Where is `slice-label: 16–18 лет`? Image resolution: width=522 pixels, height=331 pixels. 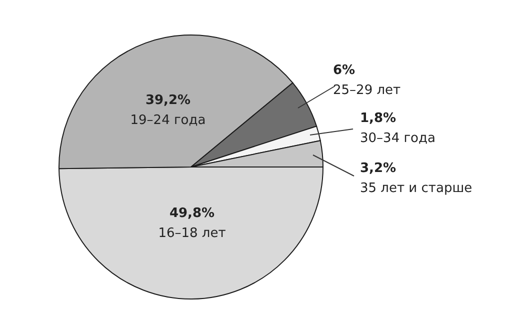 slice-label: 16–18 лет is located at coordinates (192, 233).